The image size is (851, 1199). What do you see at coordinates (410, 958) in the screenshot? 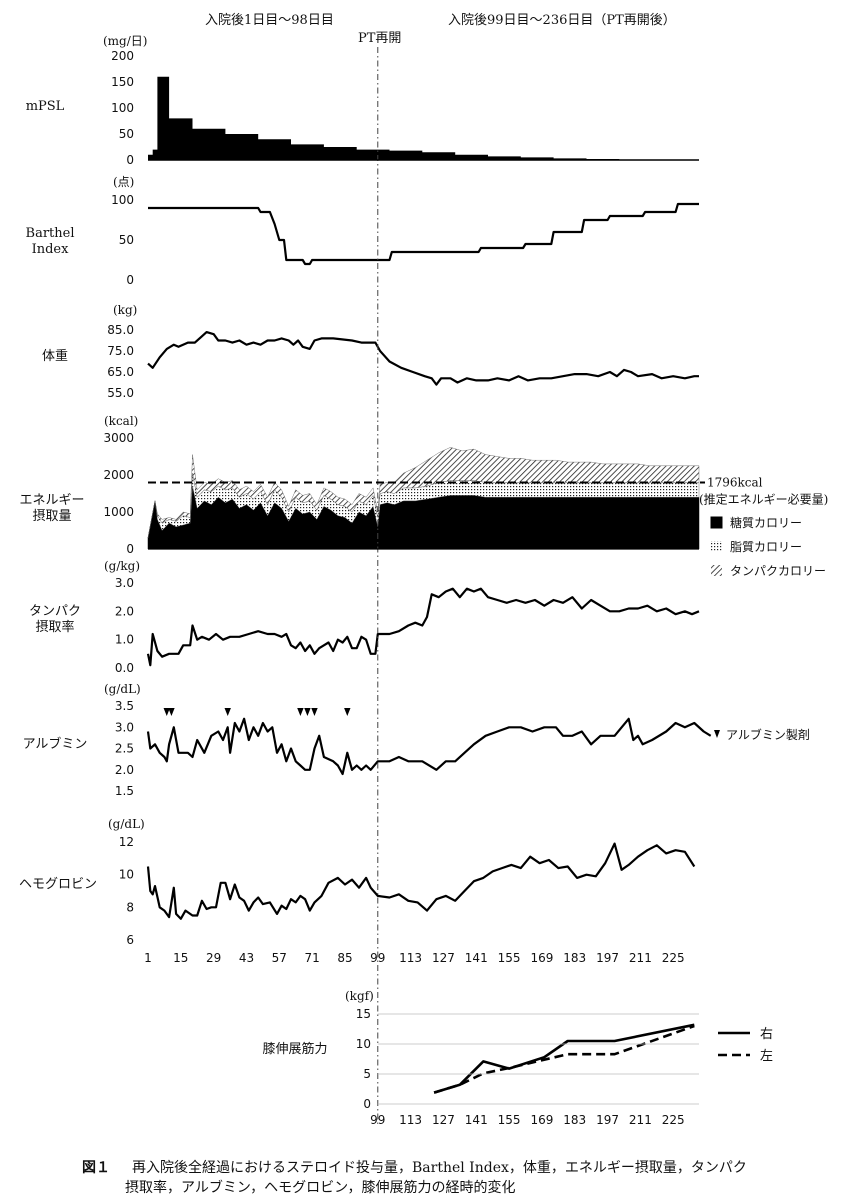
I see `x-tick-label-8: 113` at bounding box center [410, 958].